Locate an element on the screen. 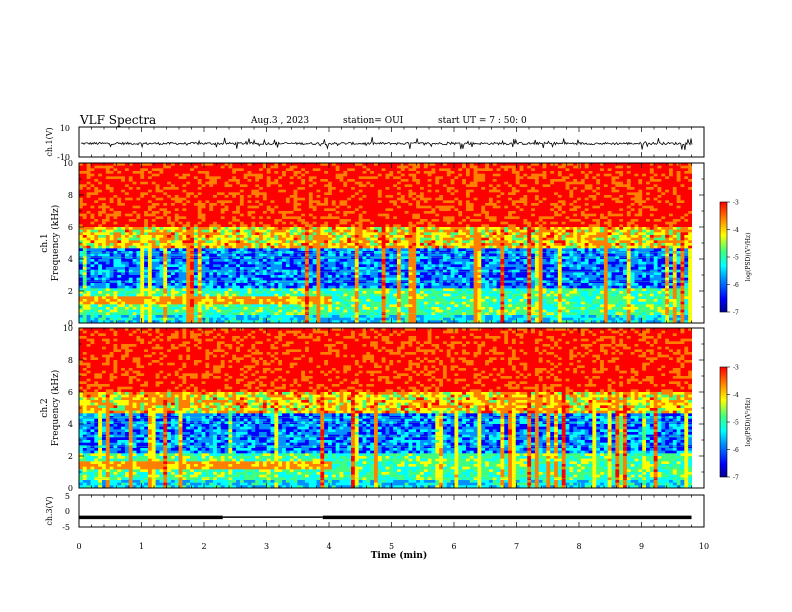 This screenshot has width=792, height=612. ch1-waveform-panel: 10 -10 ch.1(V) is located at coordinates (375, 143).